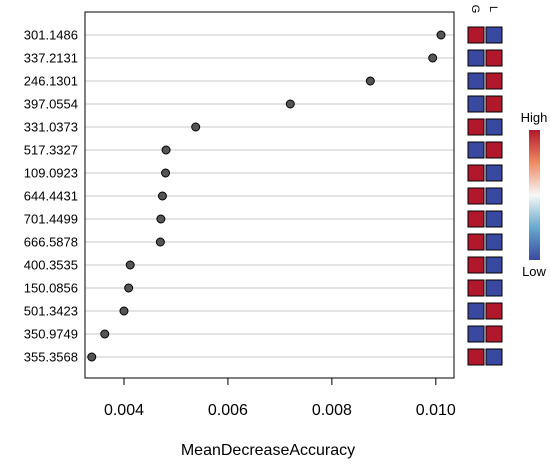 The width and height of the screenshot is (550, 464). What do you see at coordinates (436, 410) in the screenshot?
I see `x-tick-label: 0.010` at bounding box center [436, 410].